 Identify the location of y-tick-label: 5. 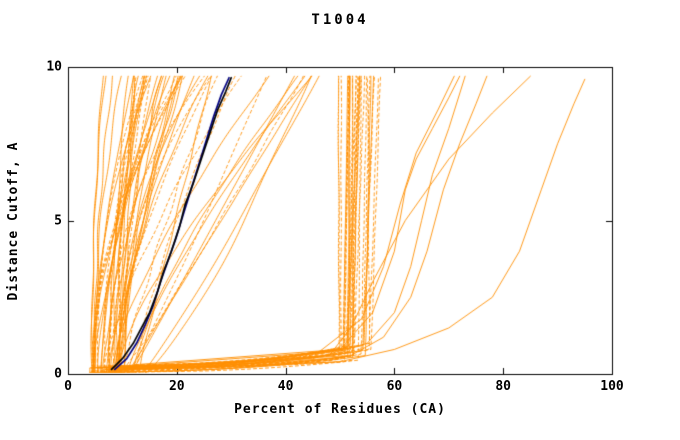
(58, 220).